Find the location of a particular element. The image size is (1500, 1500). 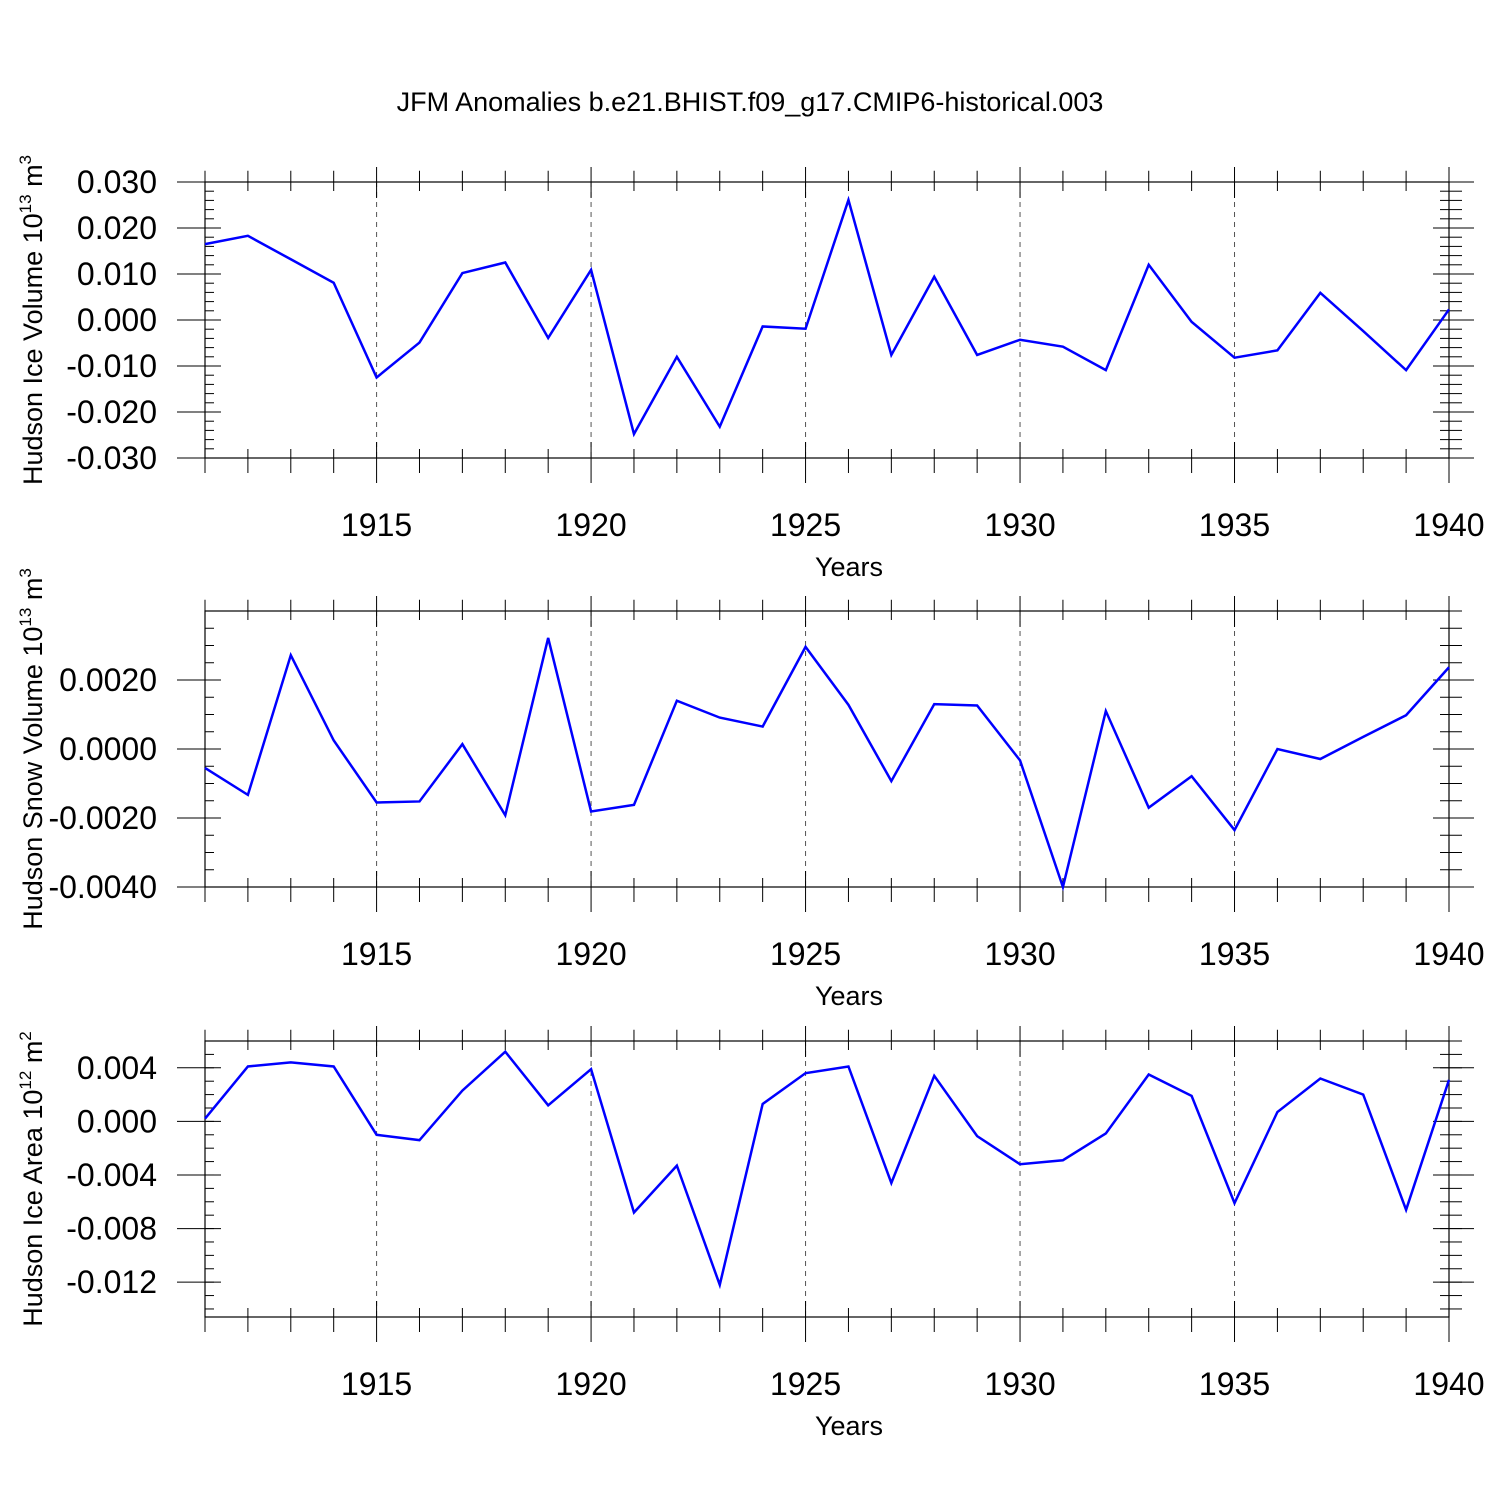

y-tick-label: -0.0020 is located at coordinates (102, 818).